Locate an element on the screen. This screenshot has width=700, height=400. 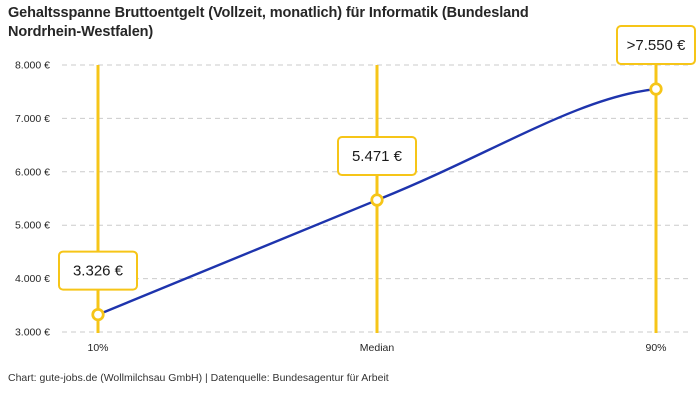
value-label: 5.471 € is located at coordinates (377, 156).